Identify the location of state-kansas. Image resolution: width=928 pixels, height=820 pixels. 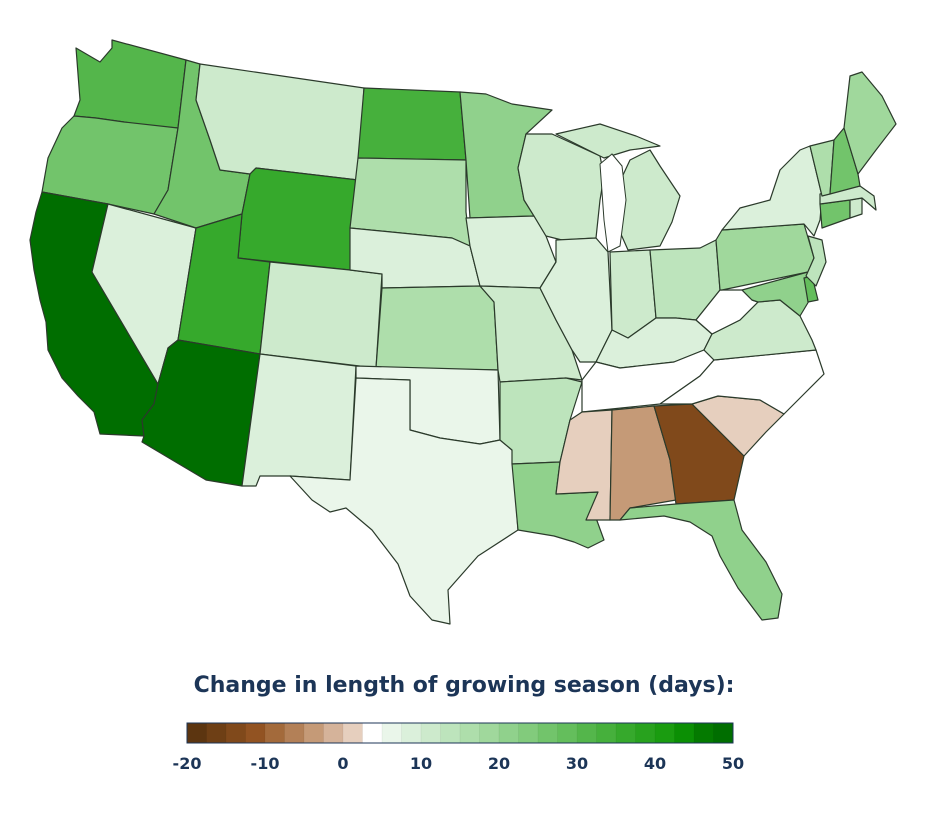
(437, 328).